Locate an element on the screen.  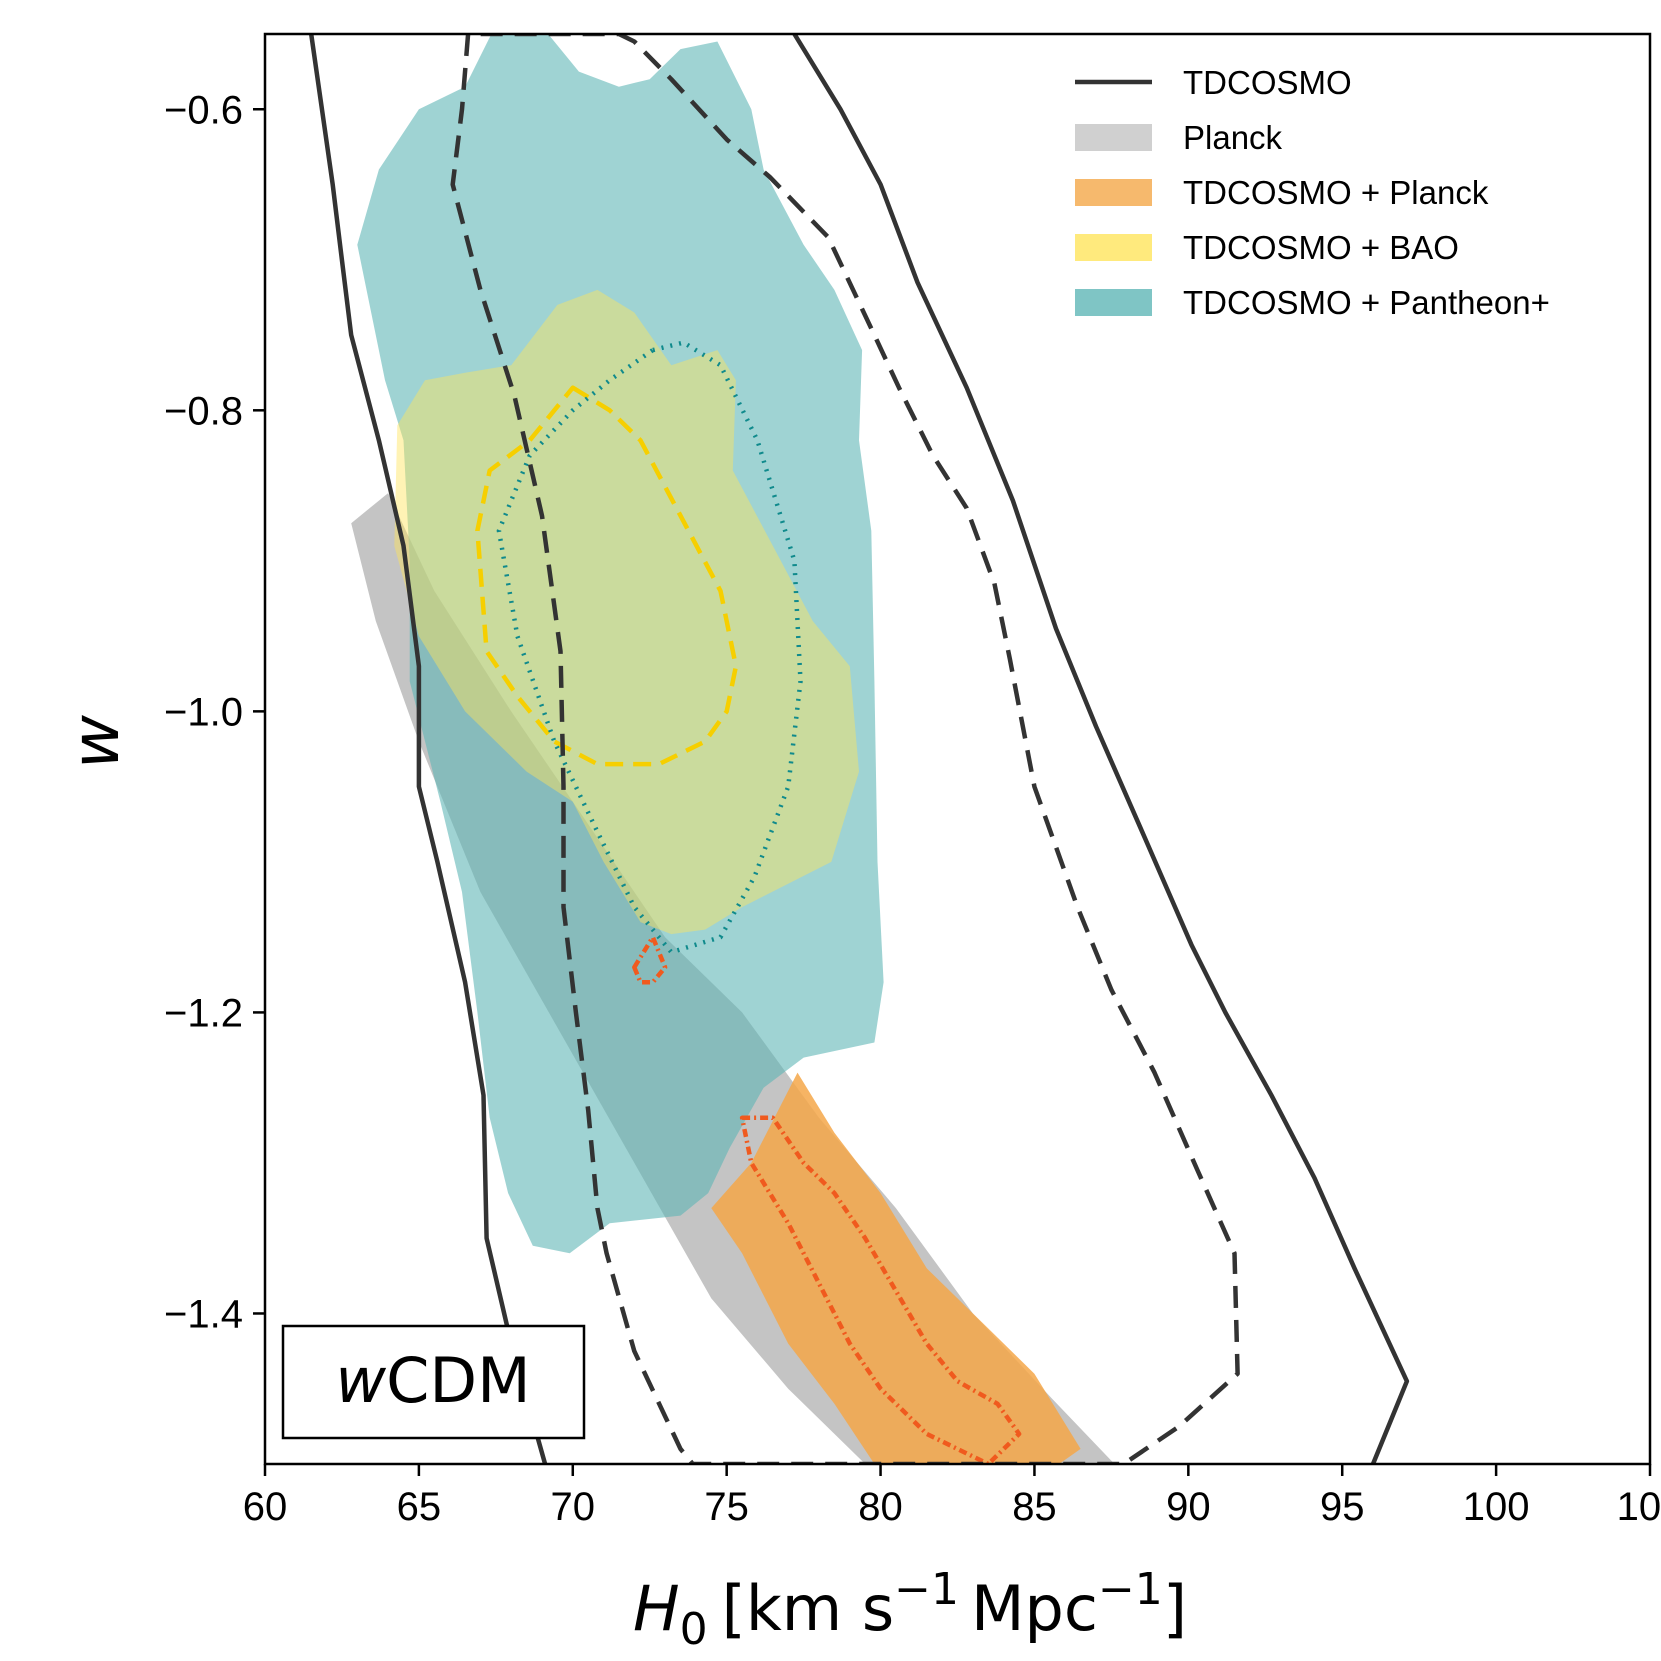
y-tick-label: −1.0 is located at coordinates (203, 712).